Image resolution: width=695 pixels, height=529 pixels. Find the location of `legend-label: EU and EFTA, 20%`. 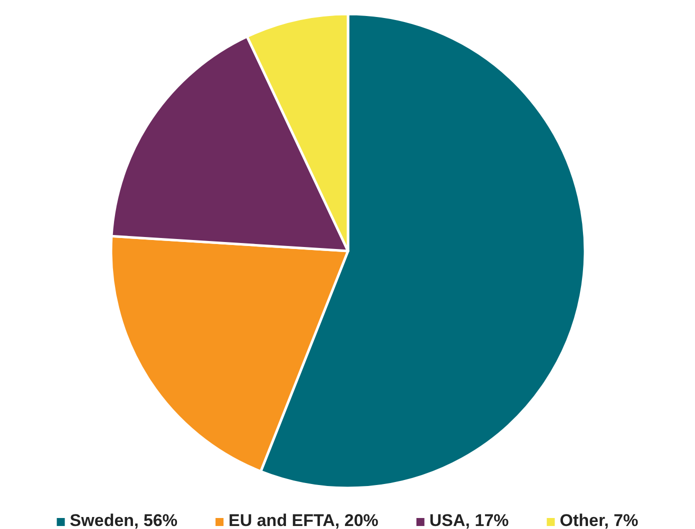

legend-label: EU and EFTA, 20% is located at coordinates (303, 520).